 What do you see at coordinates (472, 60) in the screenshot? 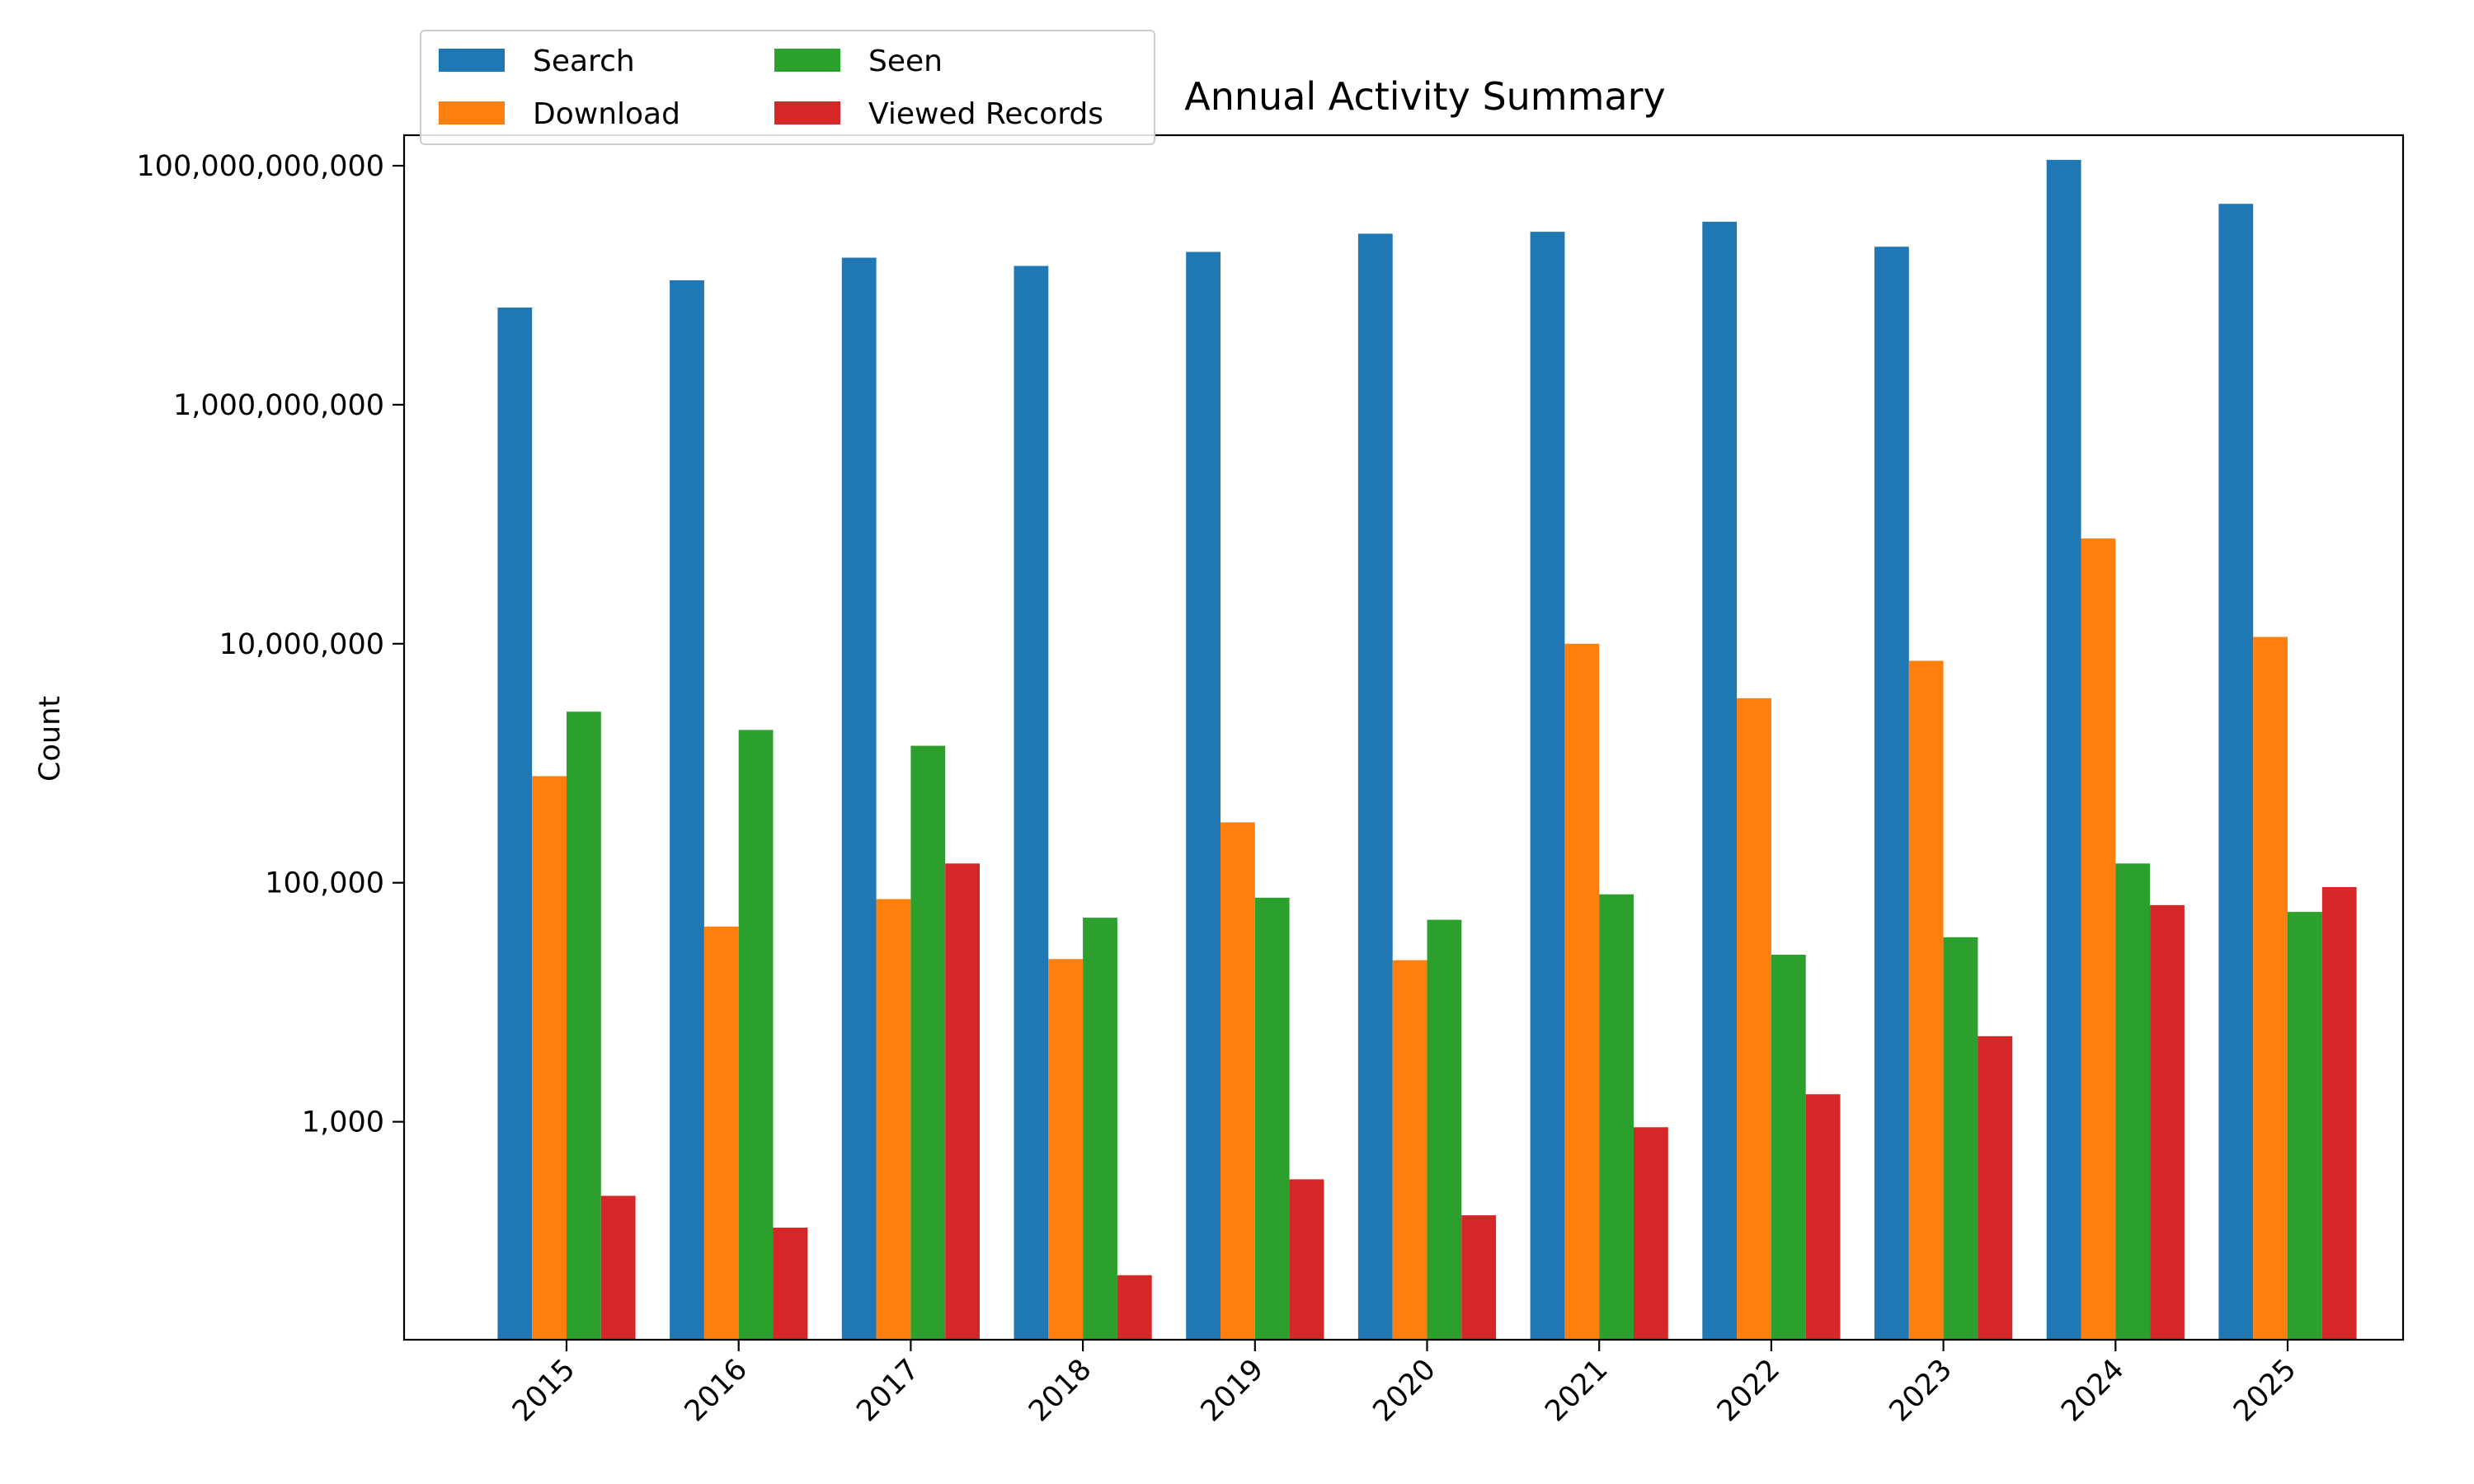
I see `legend-swatch-search` at bounding box center [472, 60].